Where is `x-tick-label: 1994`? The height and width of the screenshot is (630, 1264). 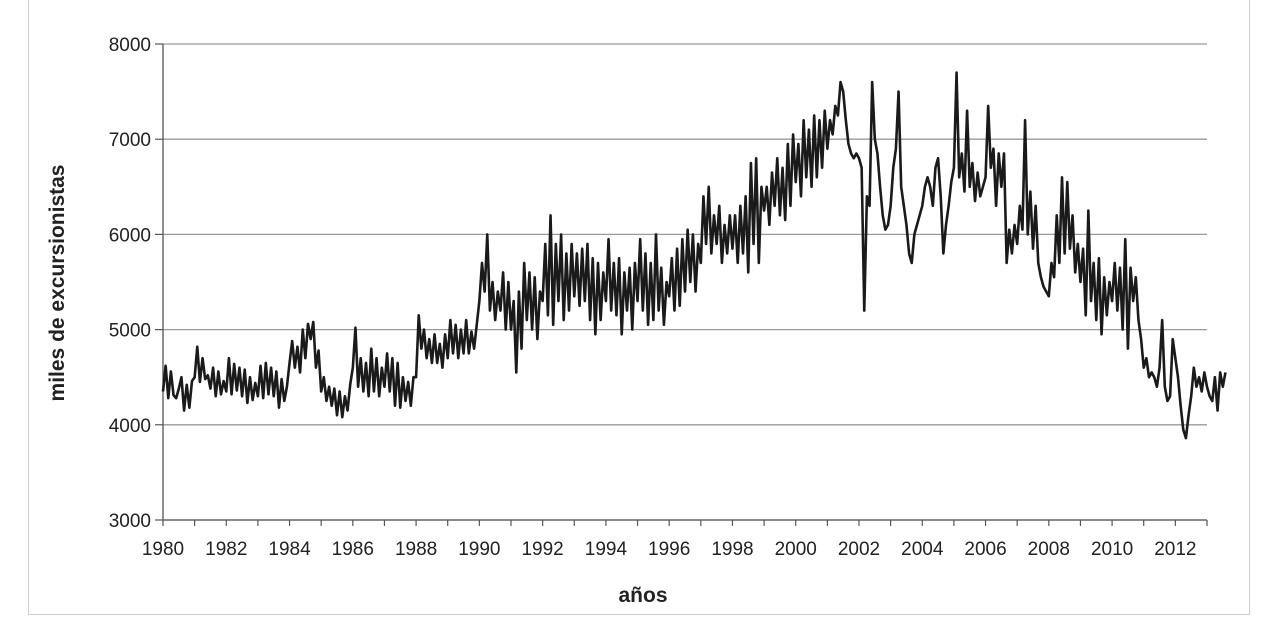 x-tick-label: 1994 is located at coordinates (606, 549).